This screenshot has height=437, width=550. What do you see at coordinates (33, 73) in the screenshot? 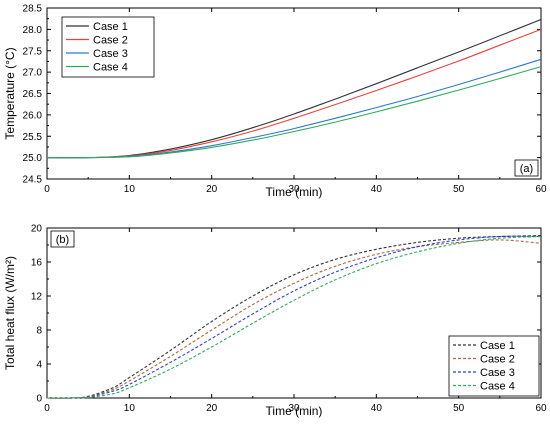
I see `y-tick-label: 27.0` at bounding box center [33, 73].